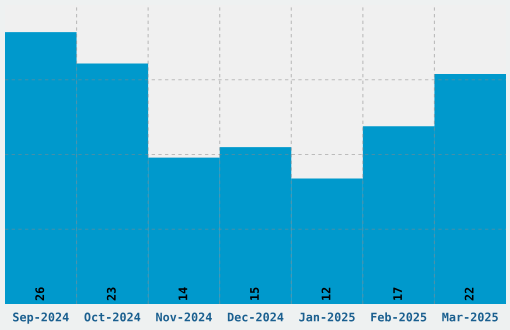 This screenshot has height=330, width=510. Describe the element at coordinates (41, 318) in the screenshot. I see `x-tick-label: Sep-2024` at that location.